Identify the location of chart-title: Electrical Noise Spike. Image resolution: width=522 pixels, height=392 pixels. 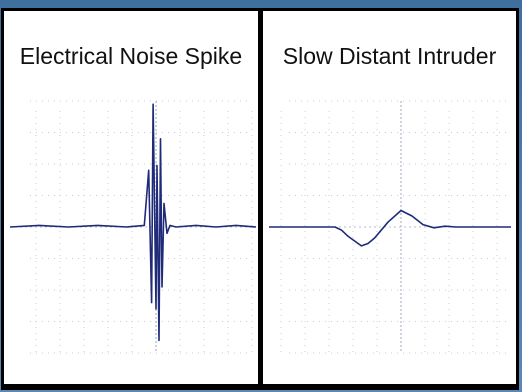
(131, 56).